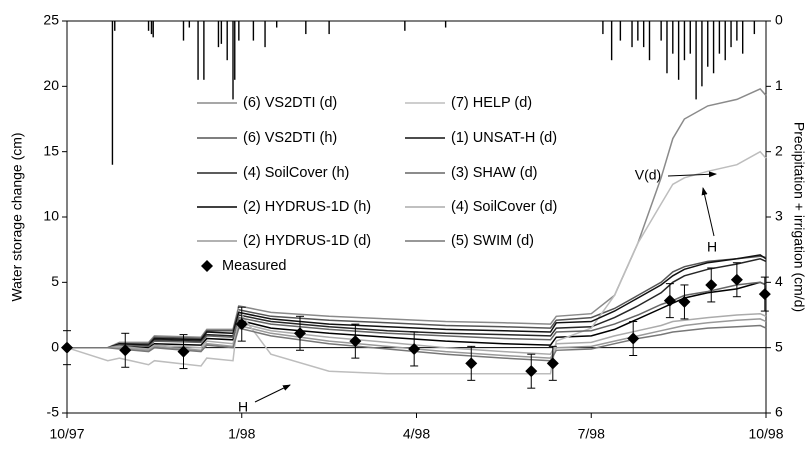  I want to click on y2-tick-label: 5, so click(779, 346).